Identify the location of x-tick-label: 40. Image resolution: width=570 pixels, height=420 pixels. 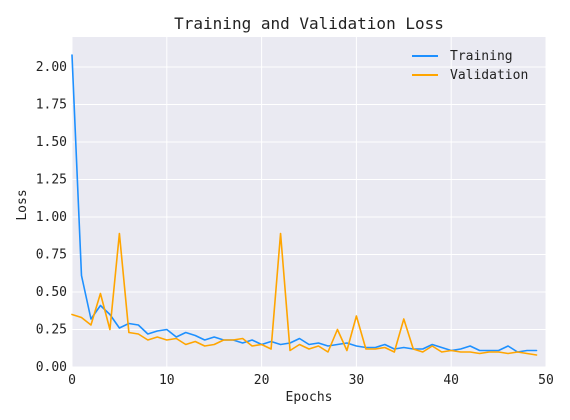
(451, 380).